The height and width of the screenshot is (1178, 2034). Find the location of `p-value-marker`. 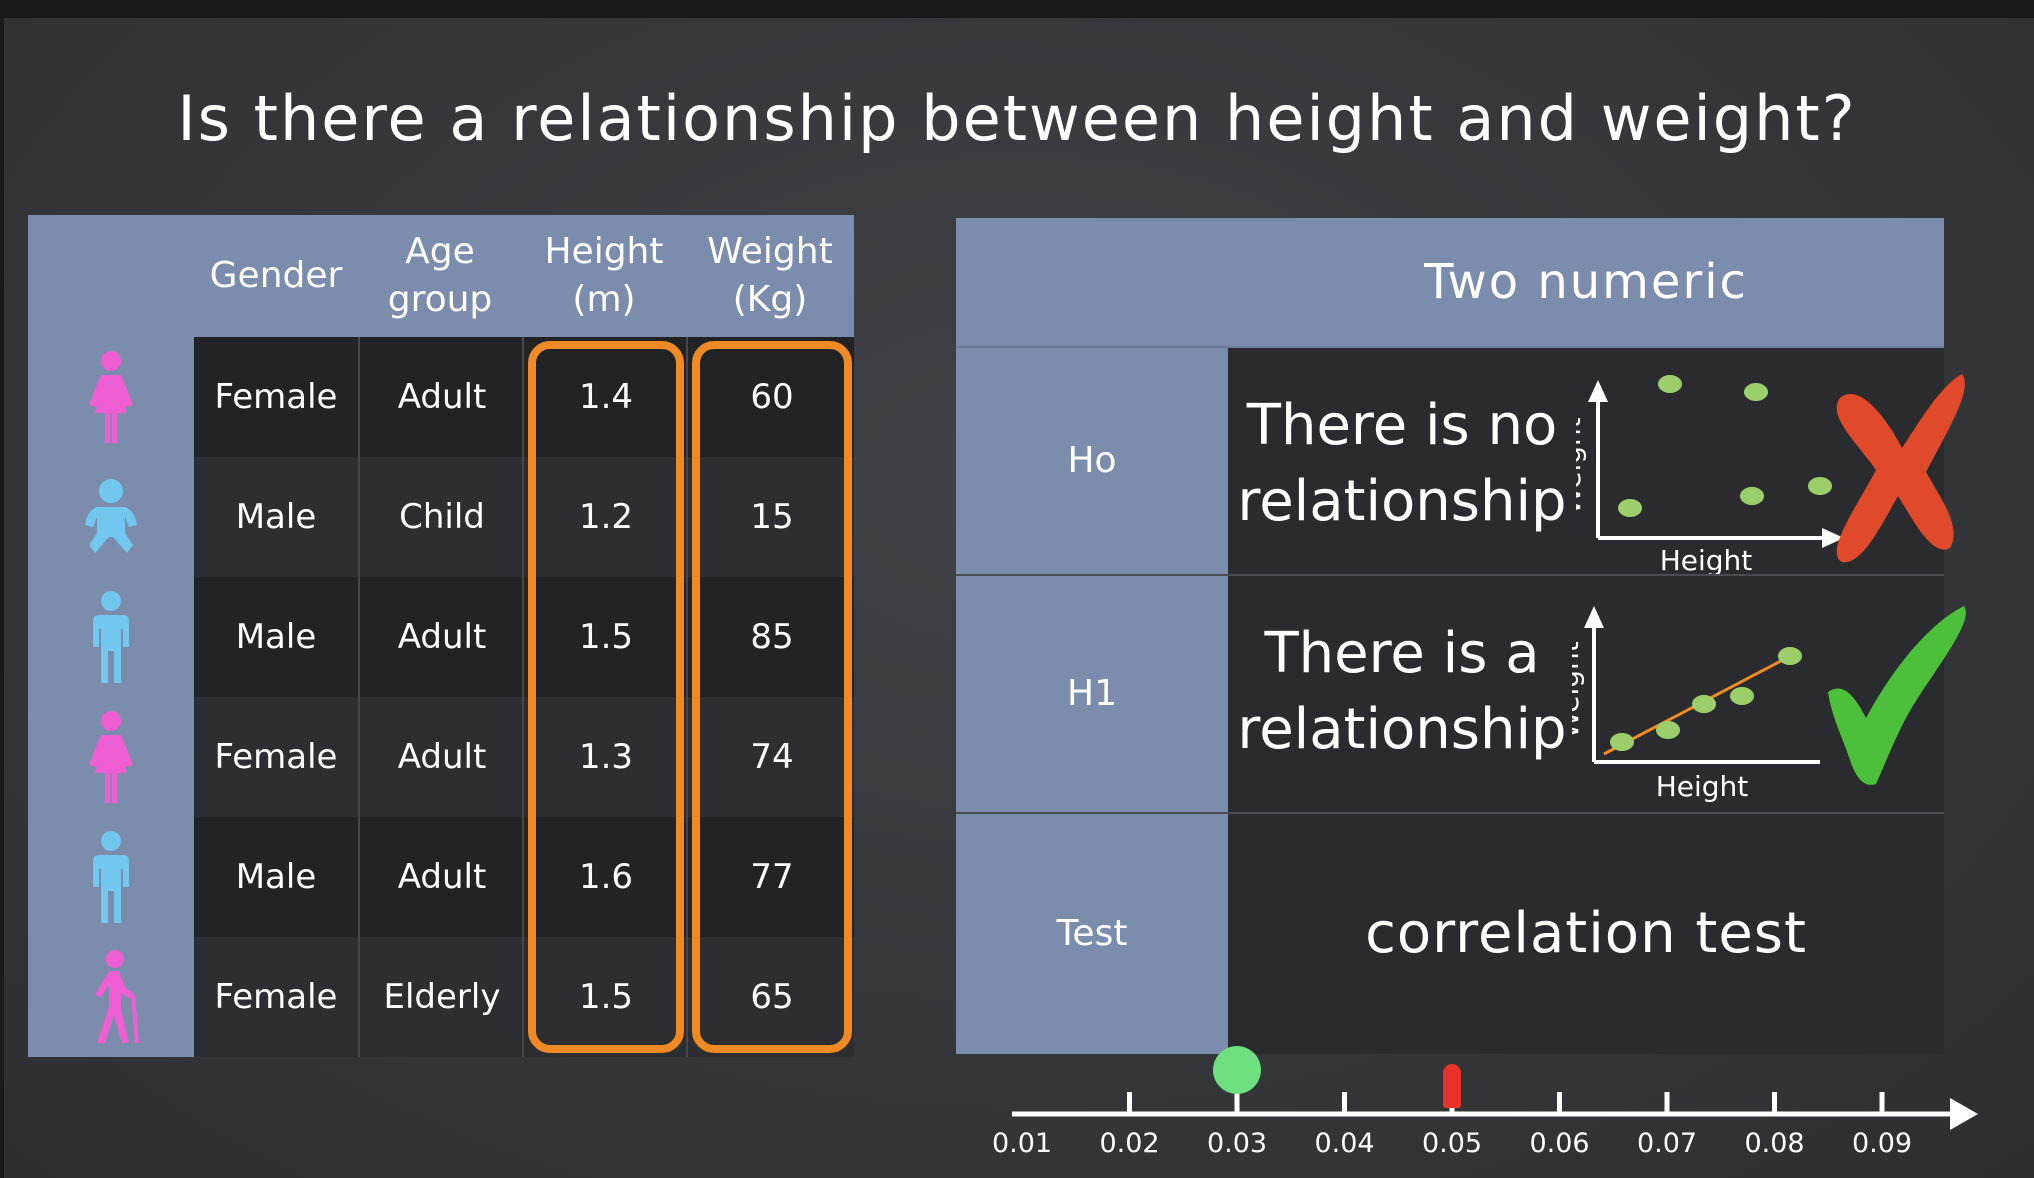

p-value-marker is located at coordinates (1237, 1070).